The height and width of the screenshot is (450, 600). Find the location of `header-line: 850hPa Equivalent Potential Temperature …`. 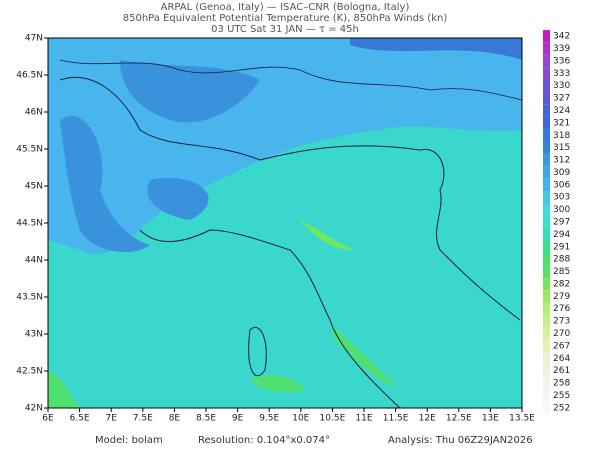

header-line: 850hPa Equivalent Potential Temperature … is located at coordinates (285, 18).